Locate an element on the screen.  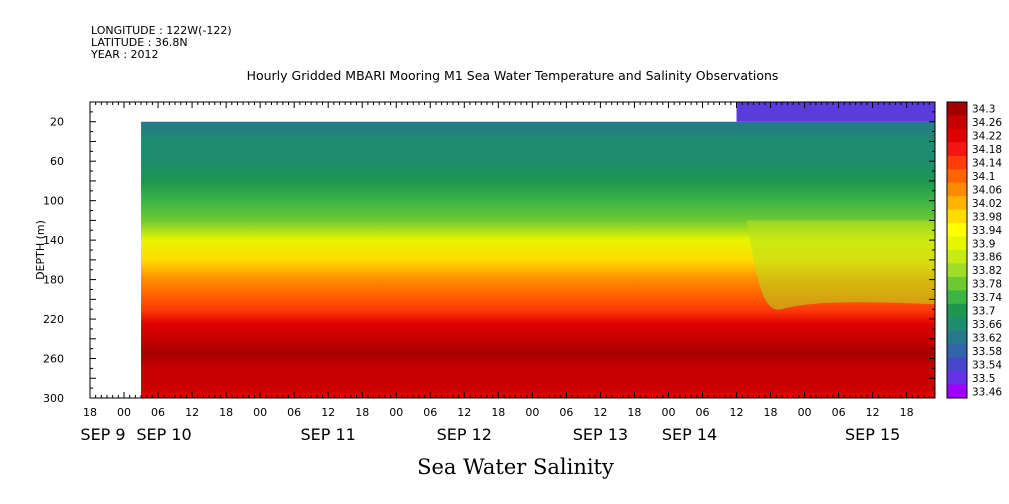
longitude-label: LONGITUDE : 122W(-122) is located at coordinates (161, 30).